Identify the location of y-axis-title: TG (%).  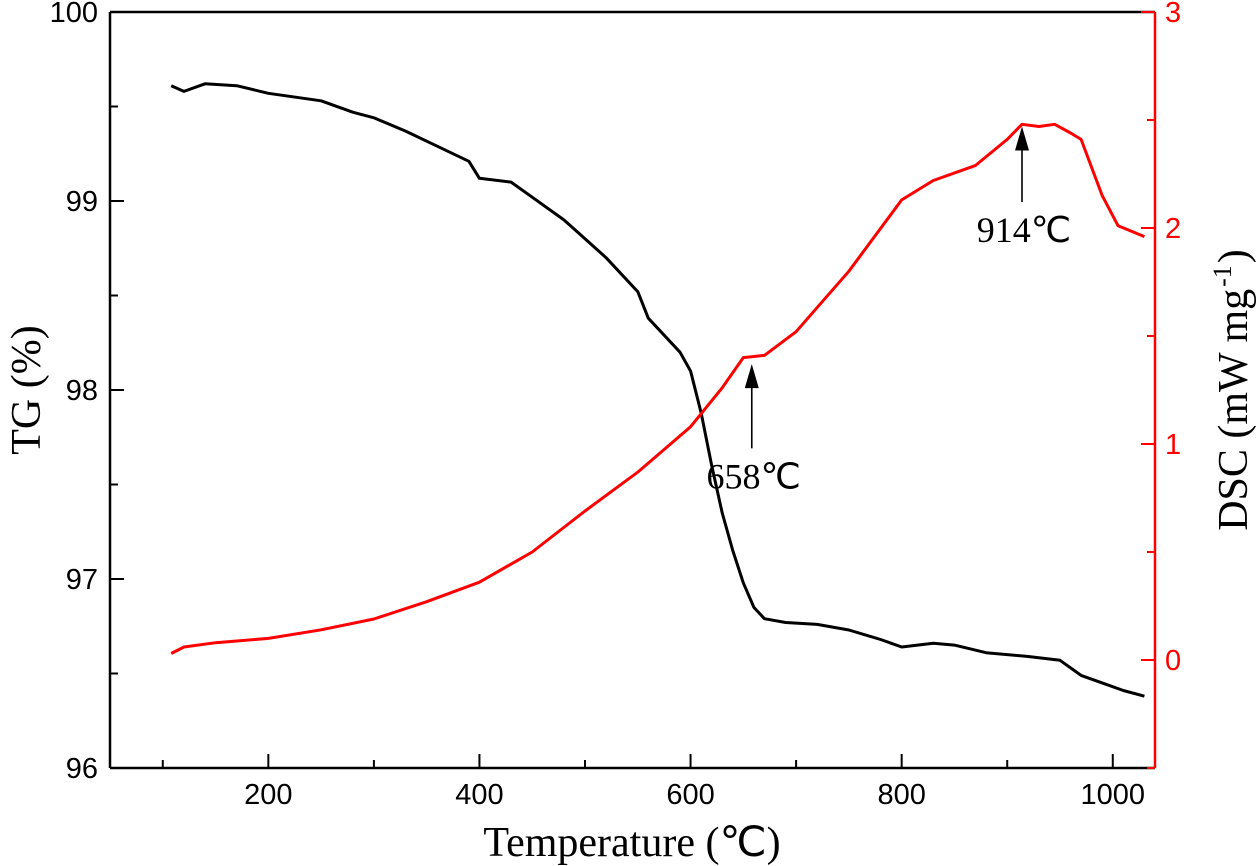
(27, 389).